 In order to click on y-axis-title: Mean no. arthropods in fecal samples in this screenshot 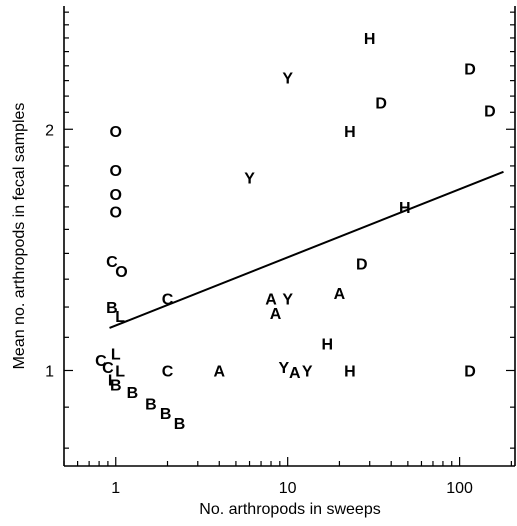, I will do `click(19, 236)`.